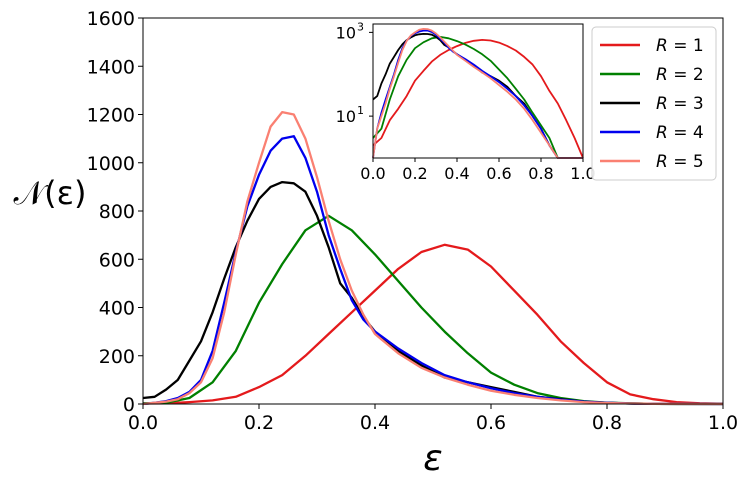  I want to click on legend-label-r4: R = 4, so click(680, 133).